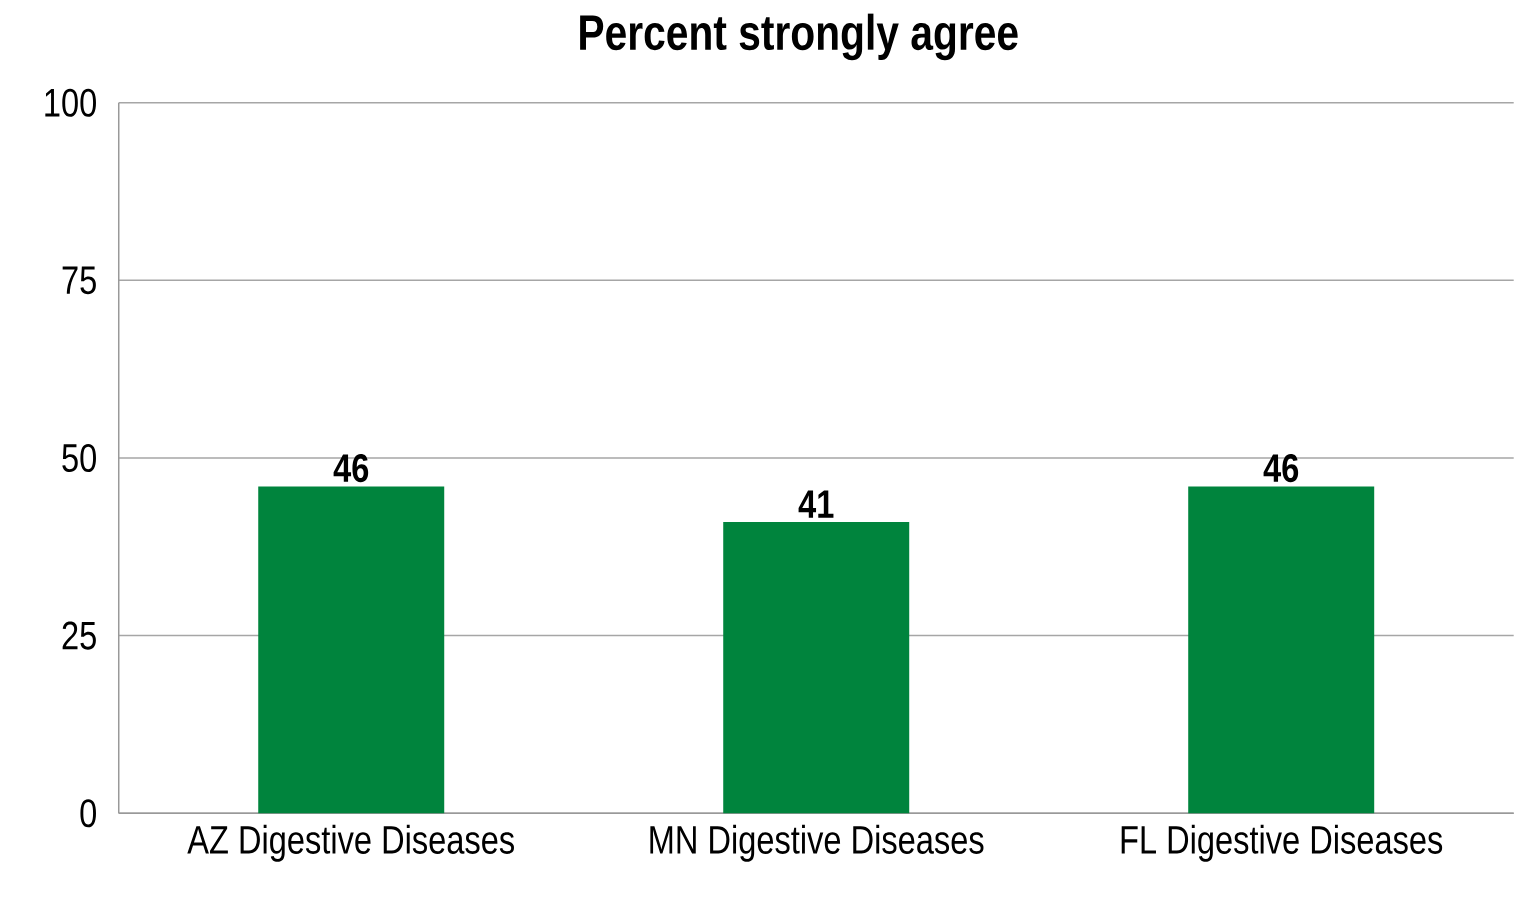 This screenshot has width=1517, height=897. Describe the element at coordinates (88, 813) in the screenshot. I see `y-tick-label: 0` at that location.